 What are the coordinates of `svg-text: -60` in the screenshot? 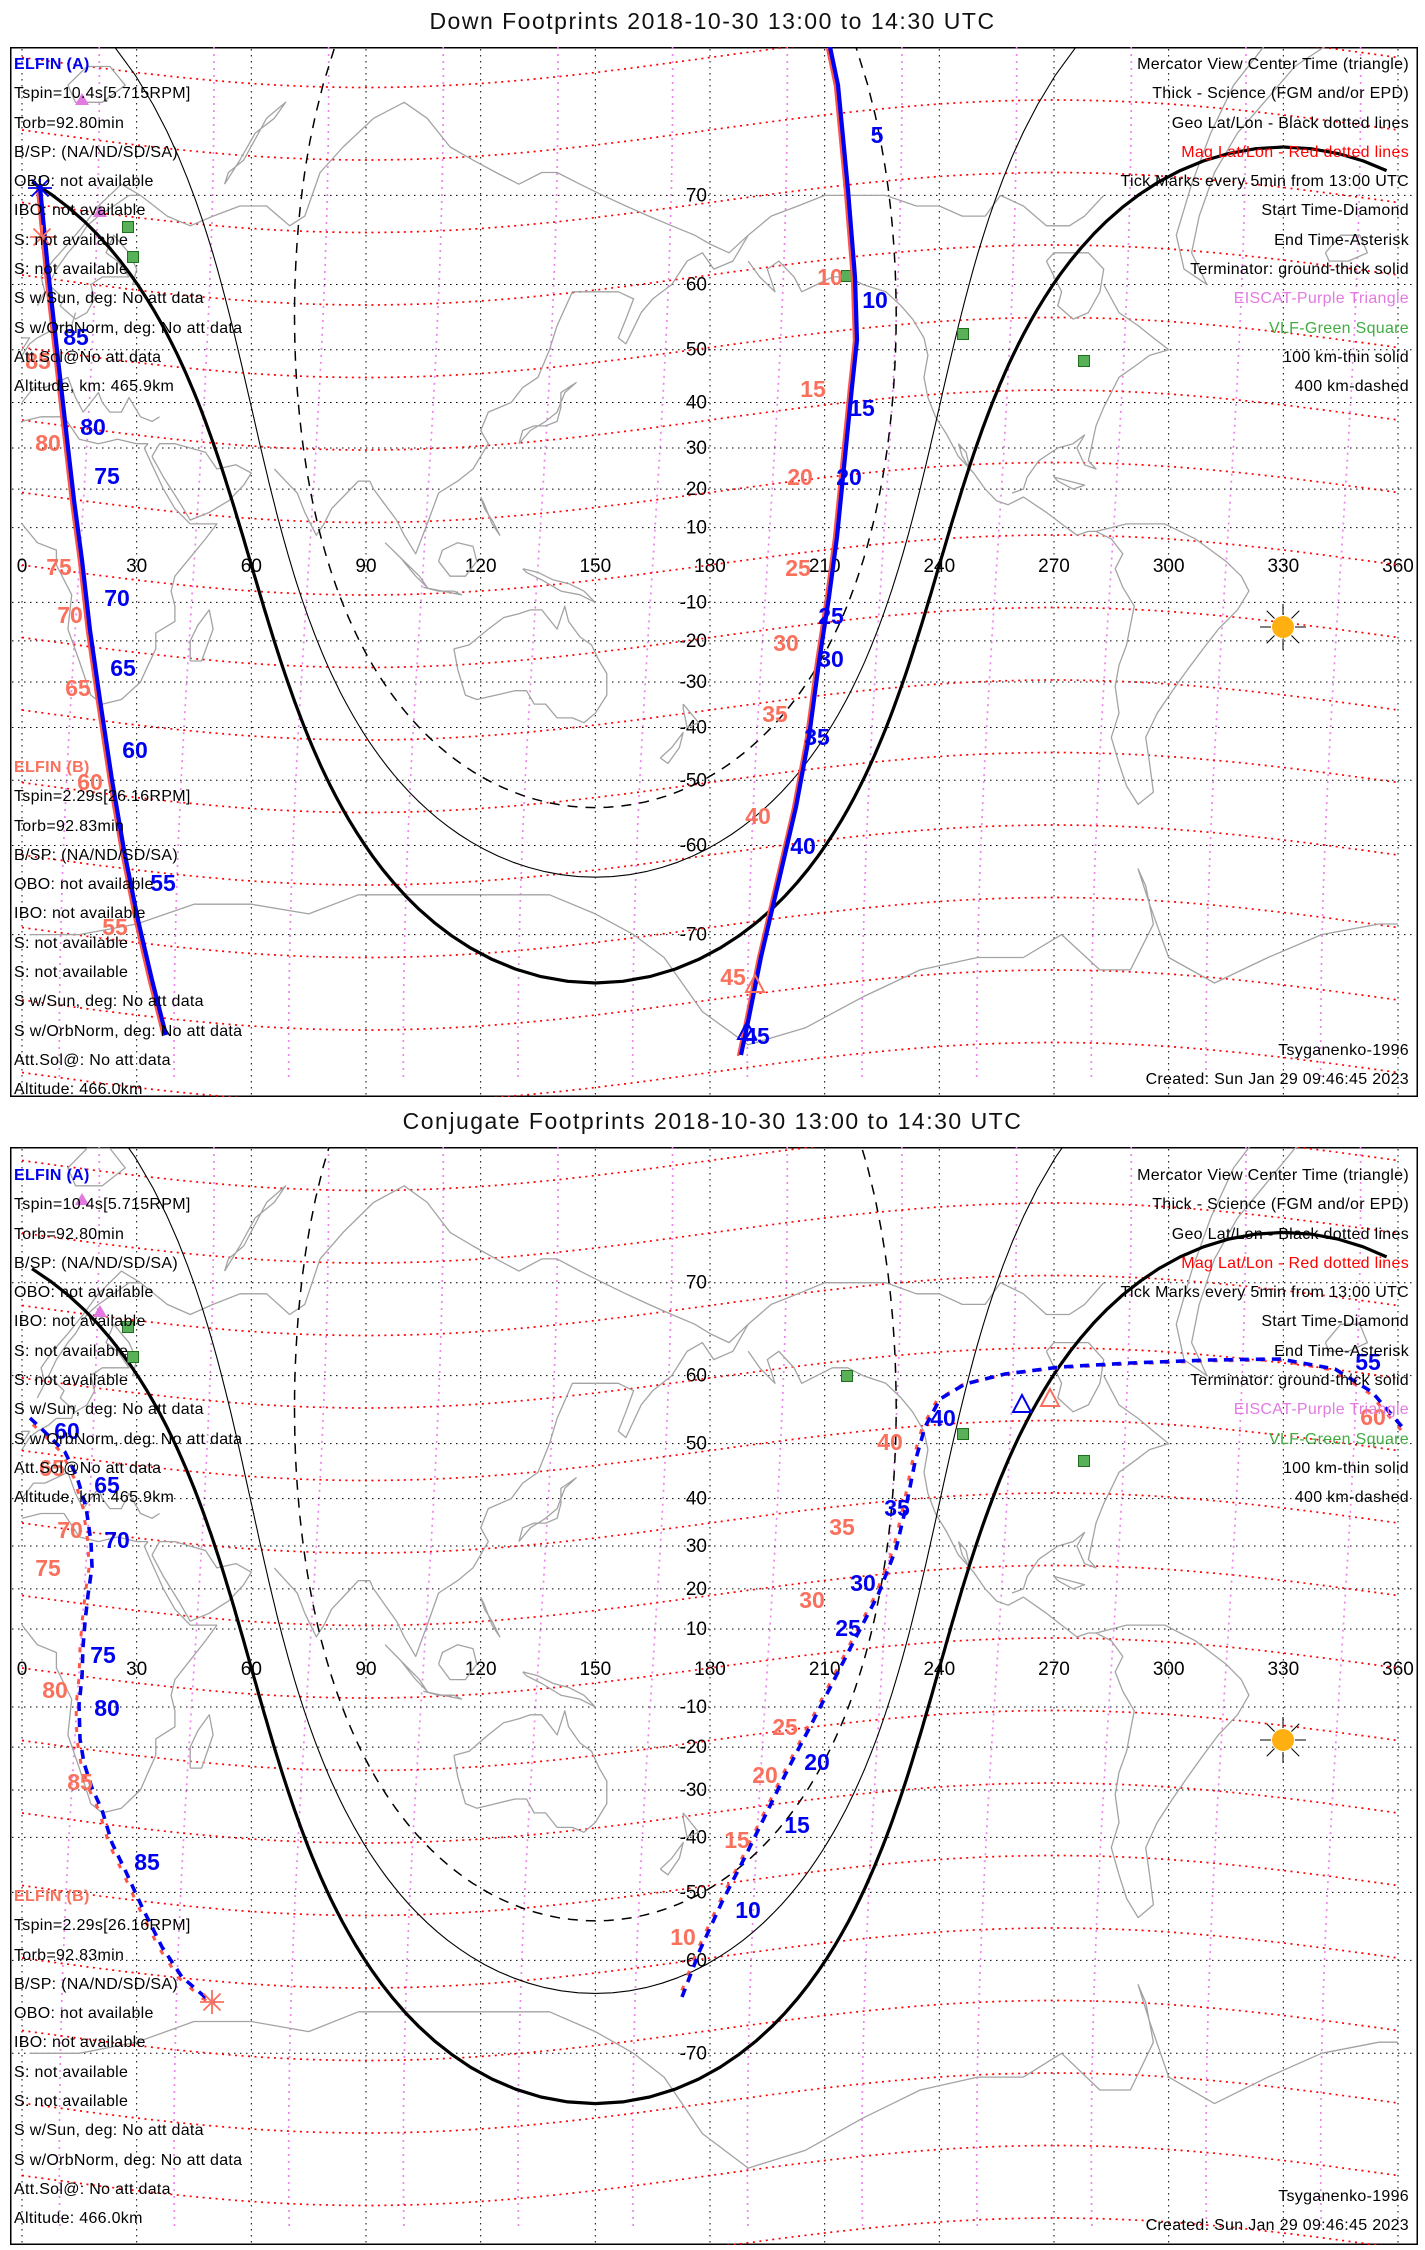 It's located at (693, 1960).